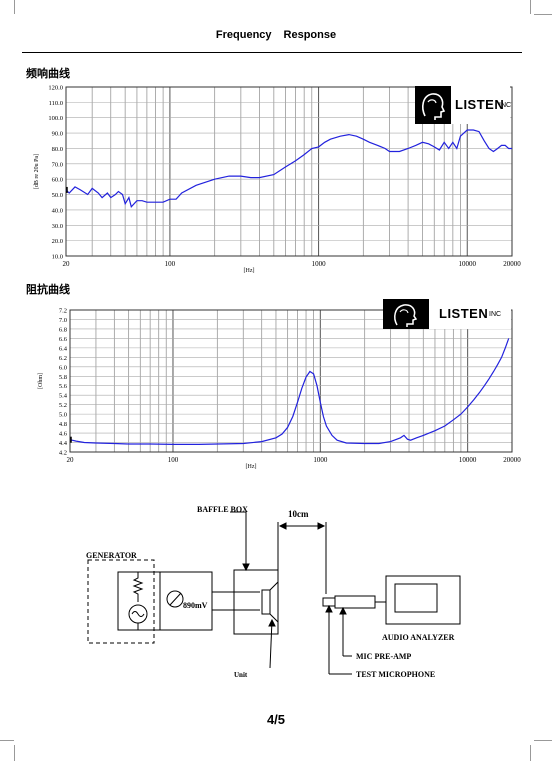 This screenshot has height=761, width=552. I want to click on title-part-2: Response, so click(310, 35).